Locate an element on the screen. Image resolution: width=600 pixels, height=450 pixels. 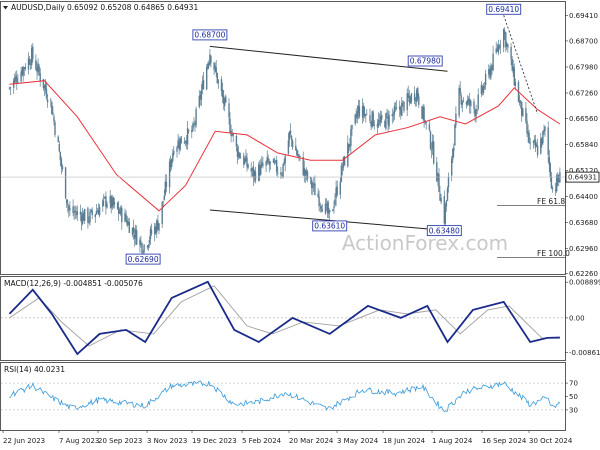
date-tick-label: 5 Feb 2024 is located at coordinates (262, 441).